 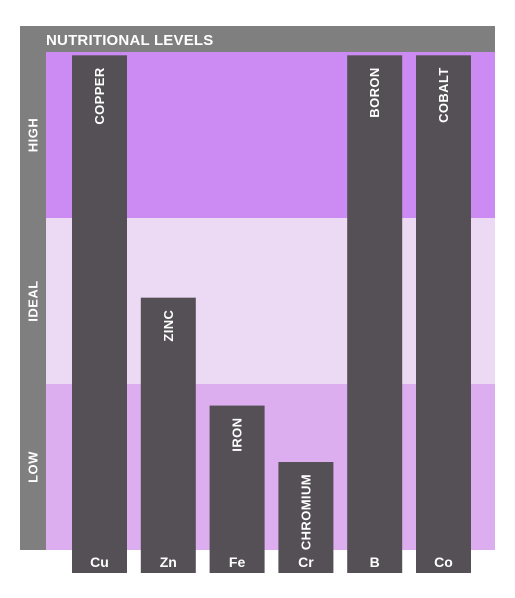 What do you see at coordinates (168, 325) in the screenshot?
I see `bar-label-zn: ZINC` at bounding box center [168, 325].